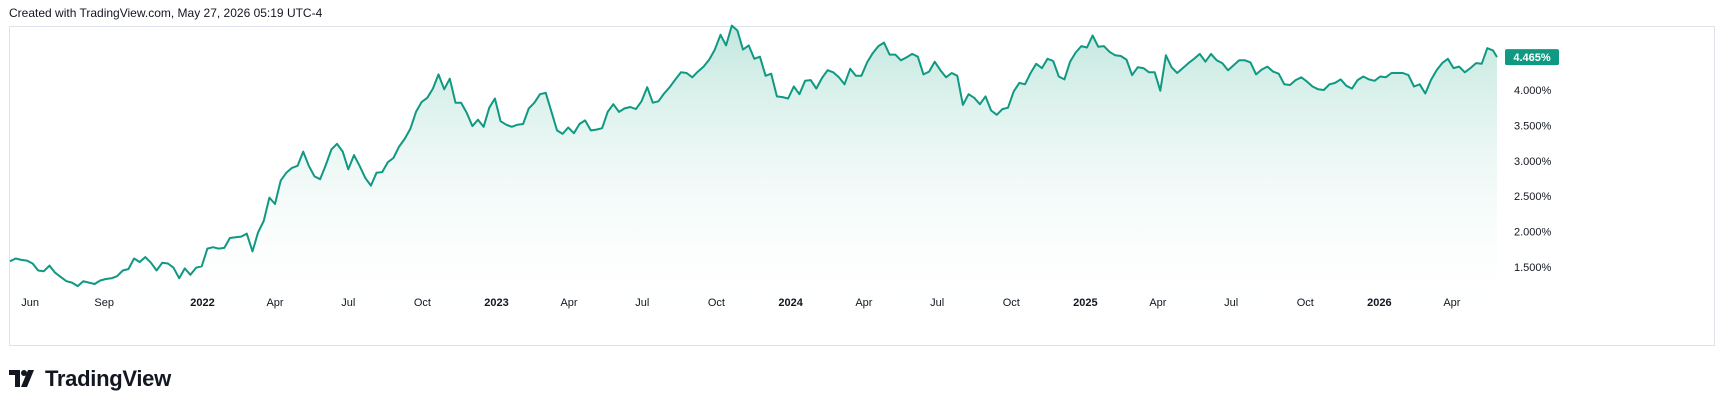  What do you see at coordinates (790, 303) in the screenshot?
I see `x-tick-label: 2024` at bounding box center [790, 303].